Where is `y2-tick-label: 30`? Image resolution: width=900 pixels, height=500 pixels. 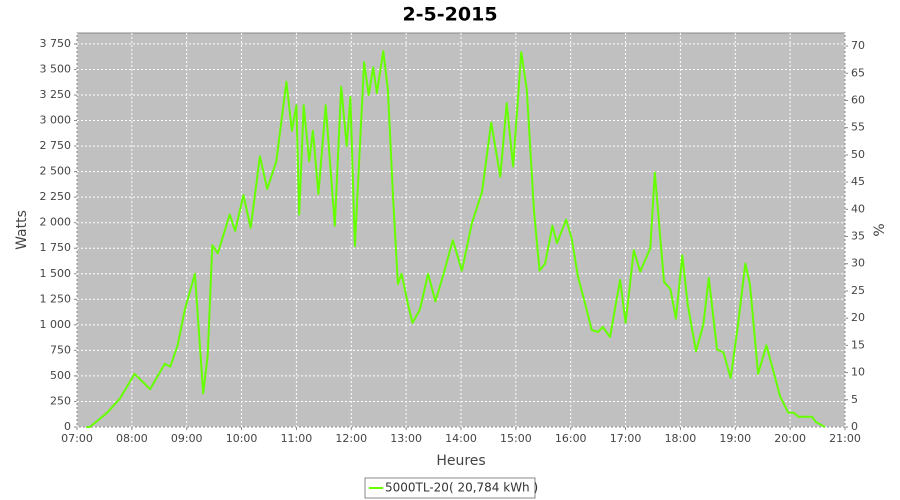
y2-tick-label: 30 is located at coordinates (858, 263).